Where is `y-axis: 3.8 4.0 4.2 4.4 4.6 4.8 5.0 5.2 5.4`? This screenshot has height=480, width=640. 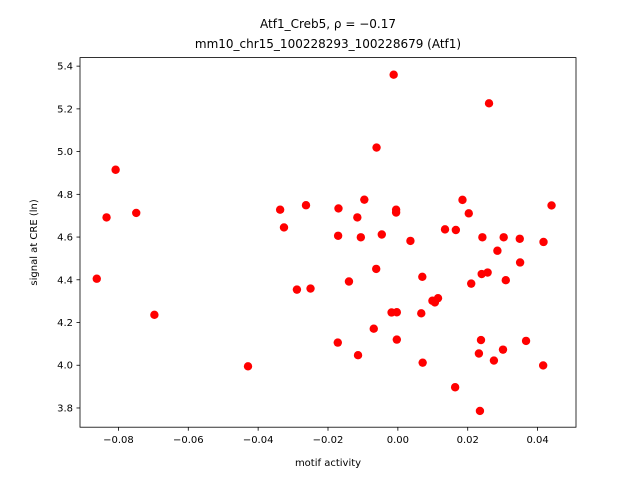
y-axis: 3.8 4.0 4.2 4.4 4.6 4.8 5.0 5.2 5.4 is located at coordinates (68, 238).